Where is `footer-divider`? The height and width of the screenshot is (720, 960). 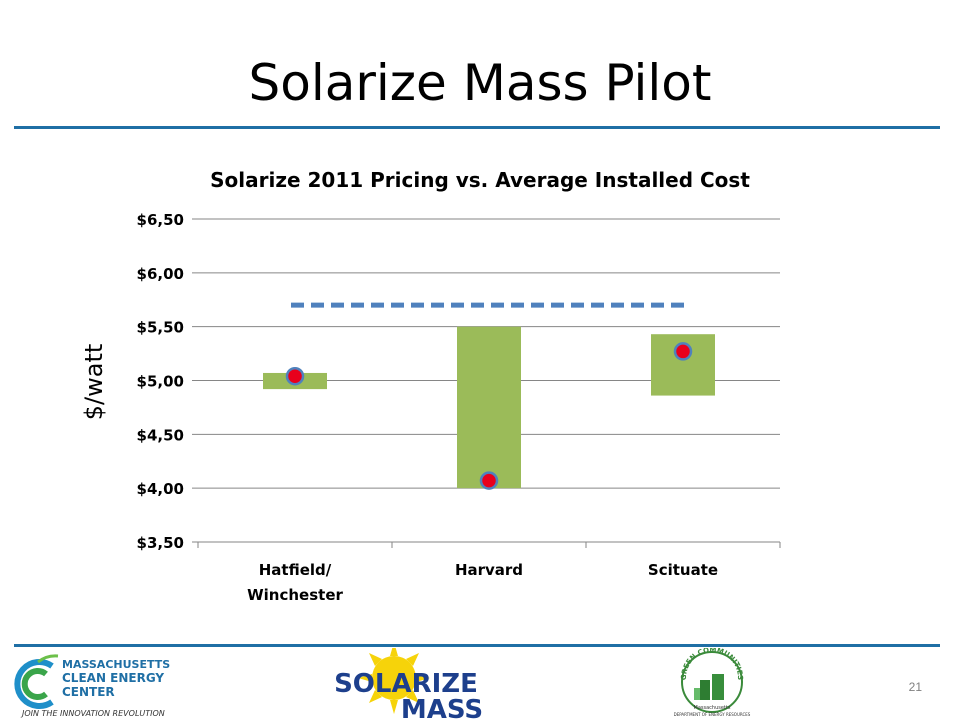
footer-divider is located at coordinates (477, 645).